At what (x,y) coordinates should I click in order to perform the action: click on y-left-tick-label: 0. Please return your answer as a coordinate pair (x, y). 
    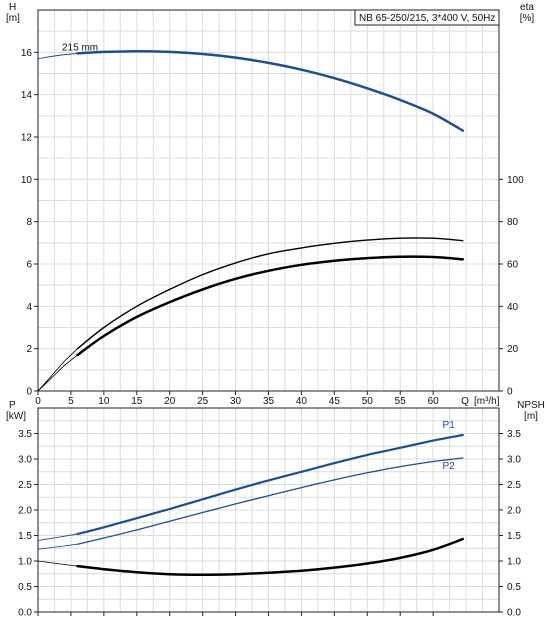
    Looking at the image, I should click on (29, 392).